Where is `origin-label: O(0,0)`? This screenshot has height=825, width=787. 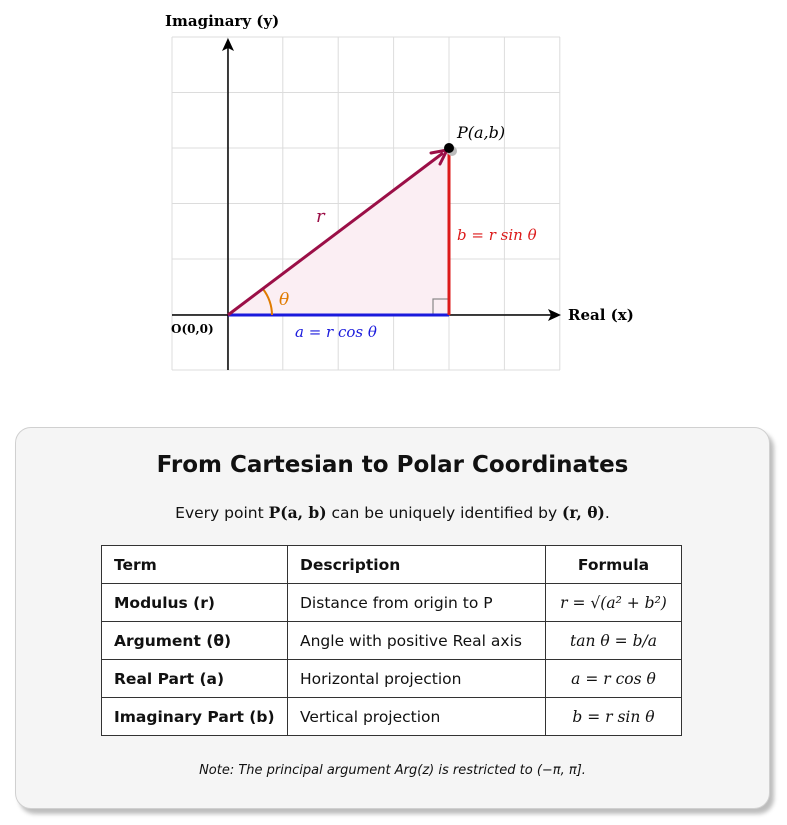
origin-label: O(0,0) is located at coordinates (192, 329).